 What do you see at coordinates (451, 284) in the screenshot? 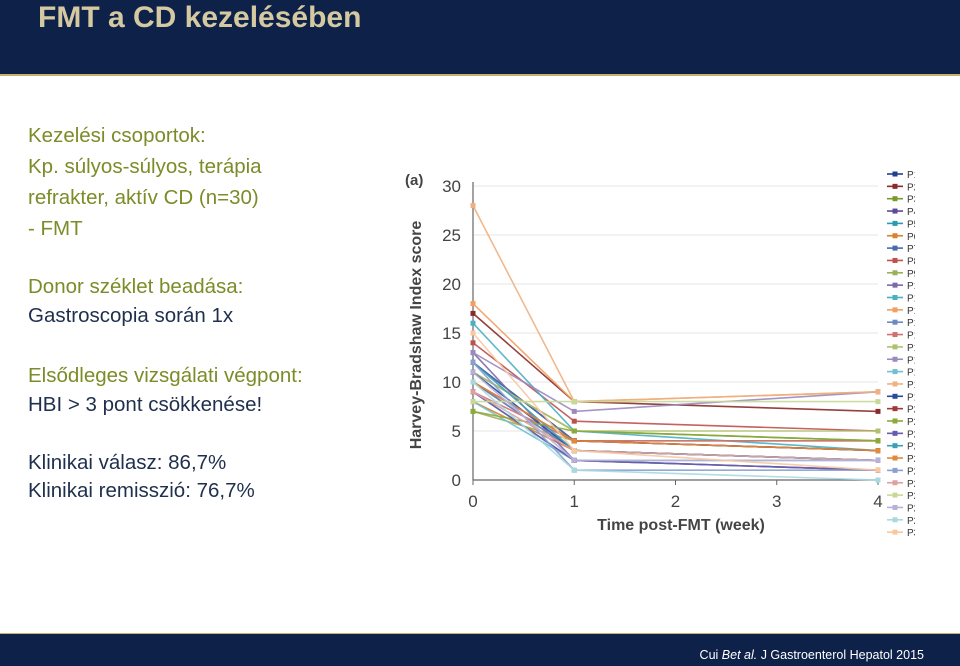
I see `y-tick-label-20: 20` at bounding box center [451, 284].